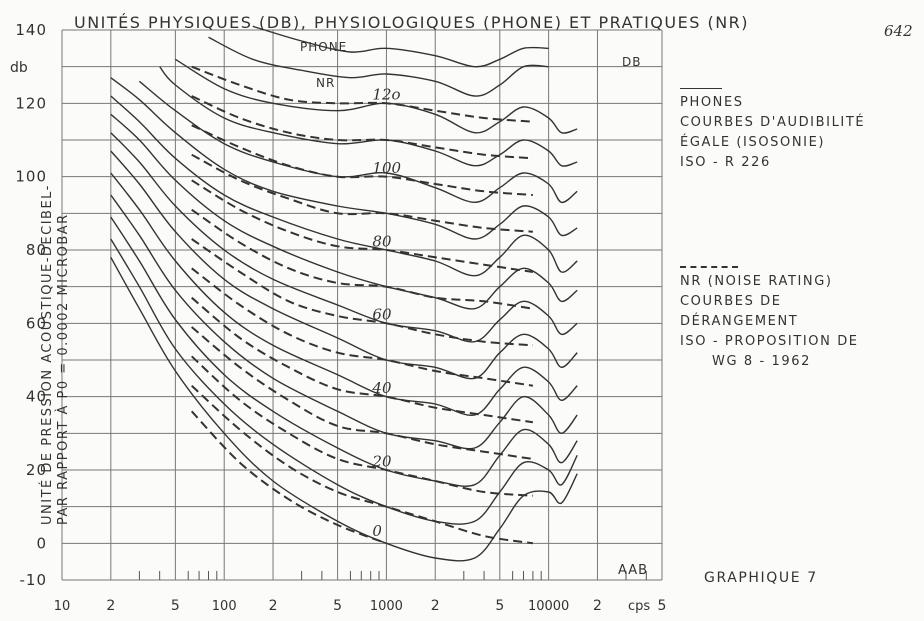 The height and width of the screenshot is (621, 924). I want to click on graphique-label: GRAPHIQUE 7, so click(761, 578).